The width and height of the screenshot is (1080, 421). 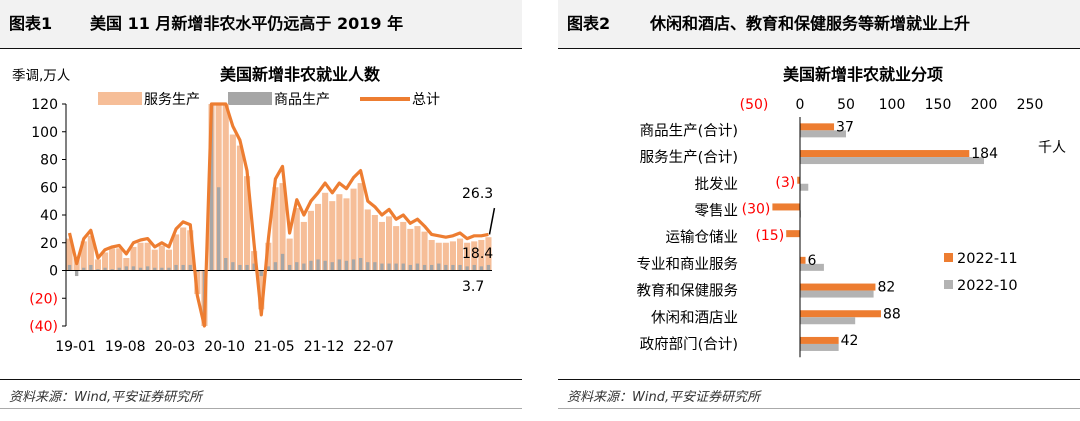 I want to click on category-label: 政府部门(合计), so click(x=689, y=344).